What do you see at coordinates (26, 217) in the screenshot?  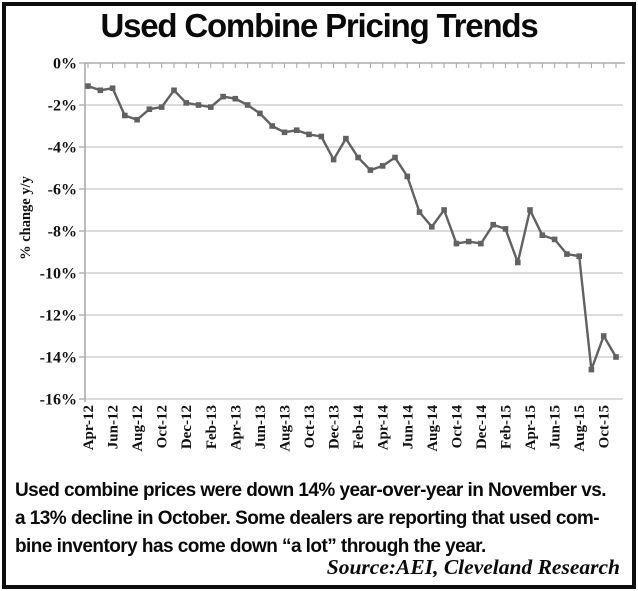 I see `y-axis-title: % change y/y` at bounding box center [26, 217].